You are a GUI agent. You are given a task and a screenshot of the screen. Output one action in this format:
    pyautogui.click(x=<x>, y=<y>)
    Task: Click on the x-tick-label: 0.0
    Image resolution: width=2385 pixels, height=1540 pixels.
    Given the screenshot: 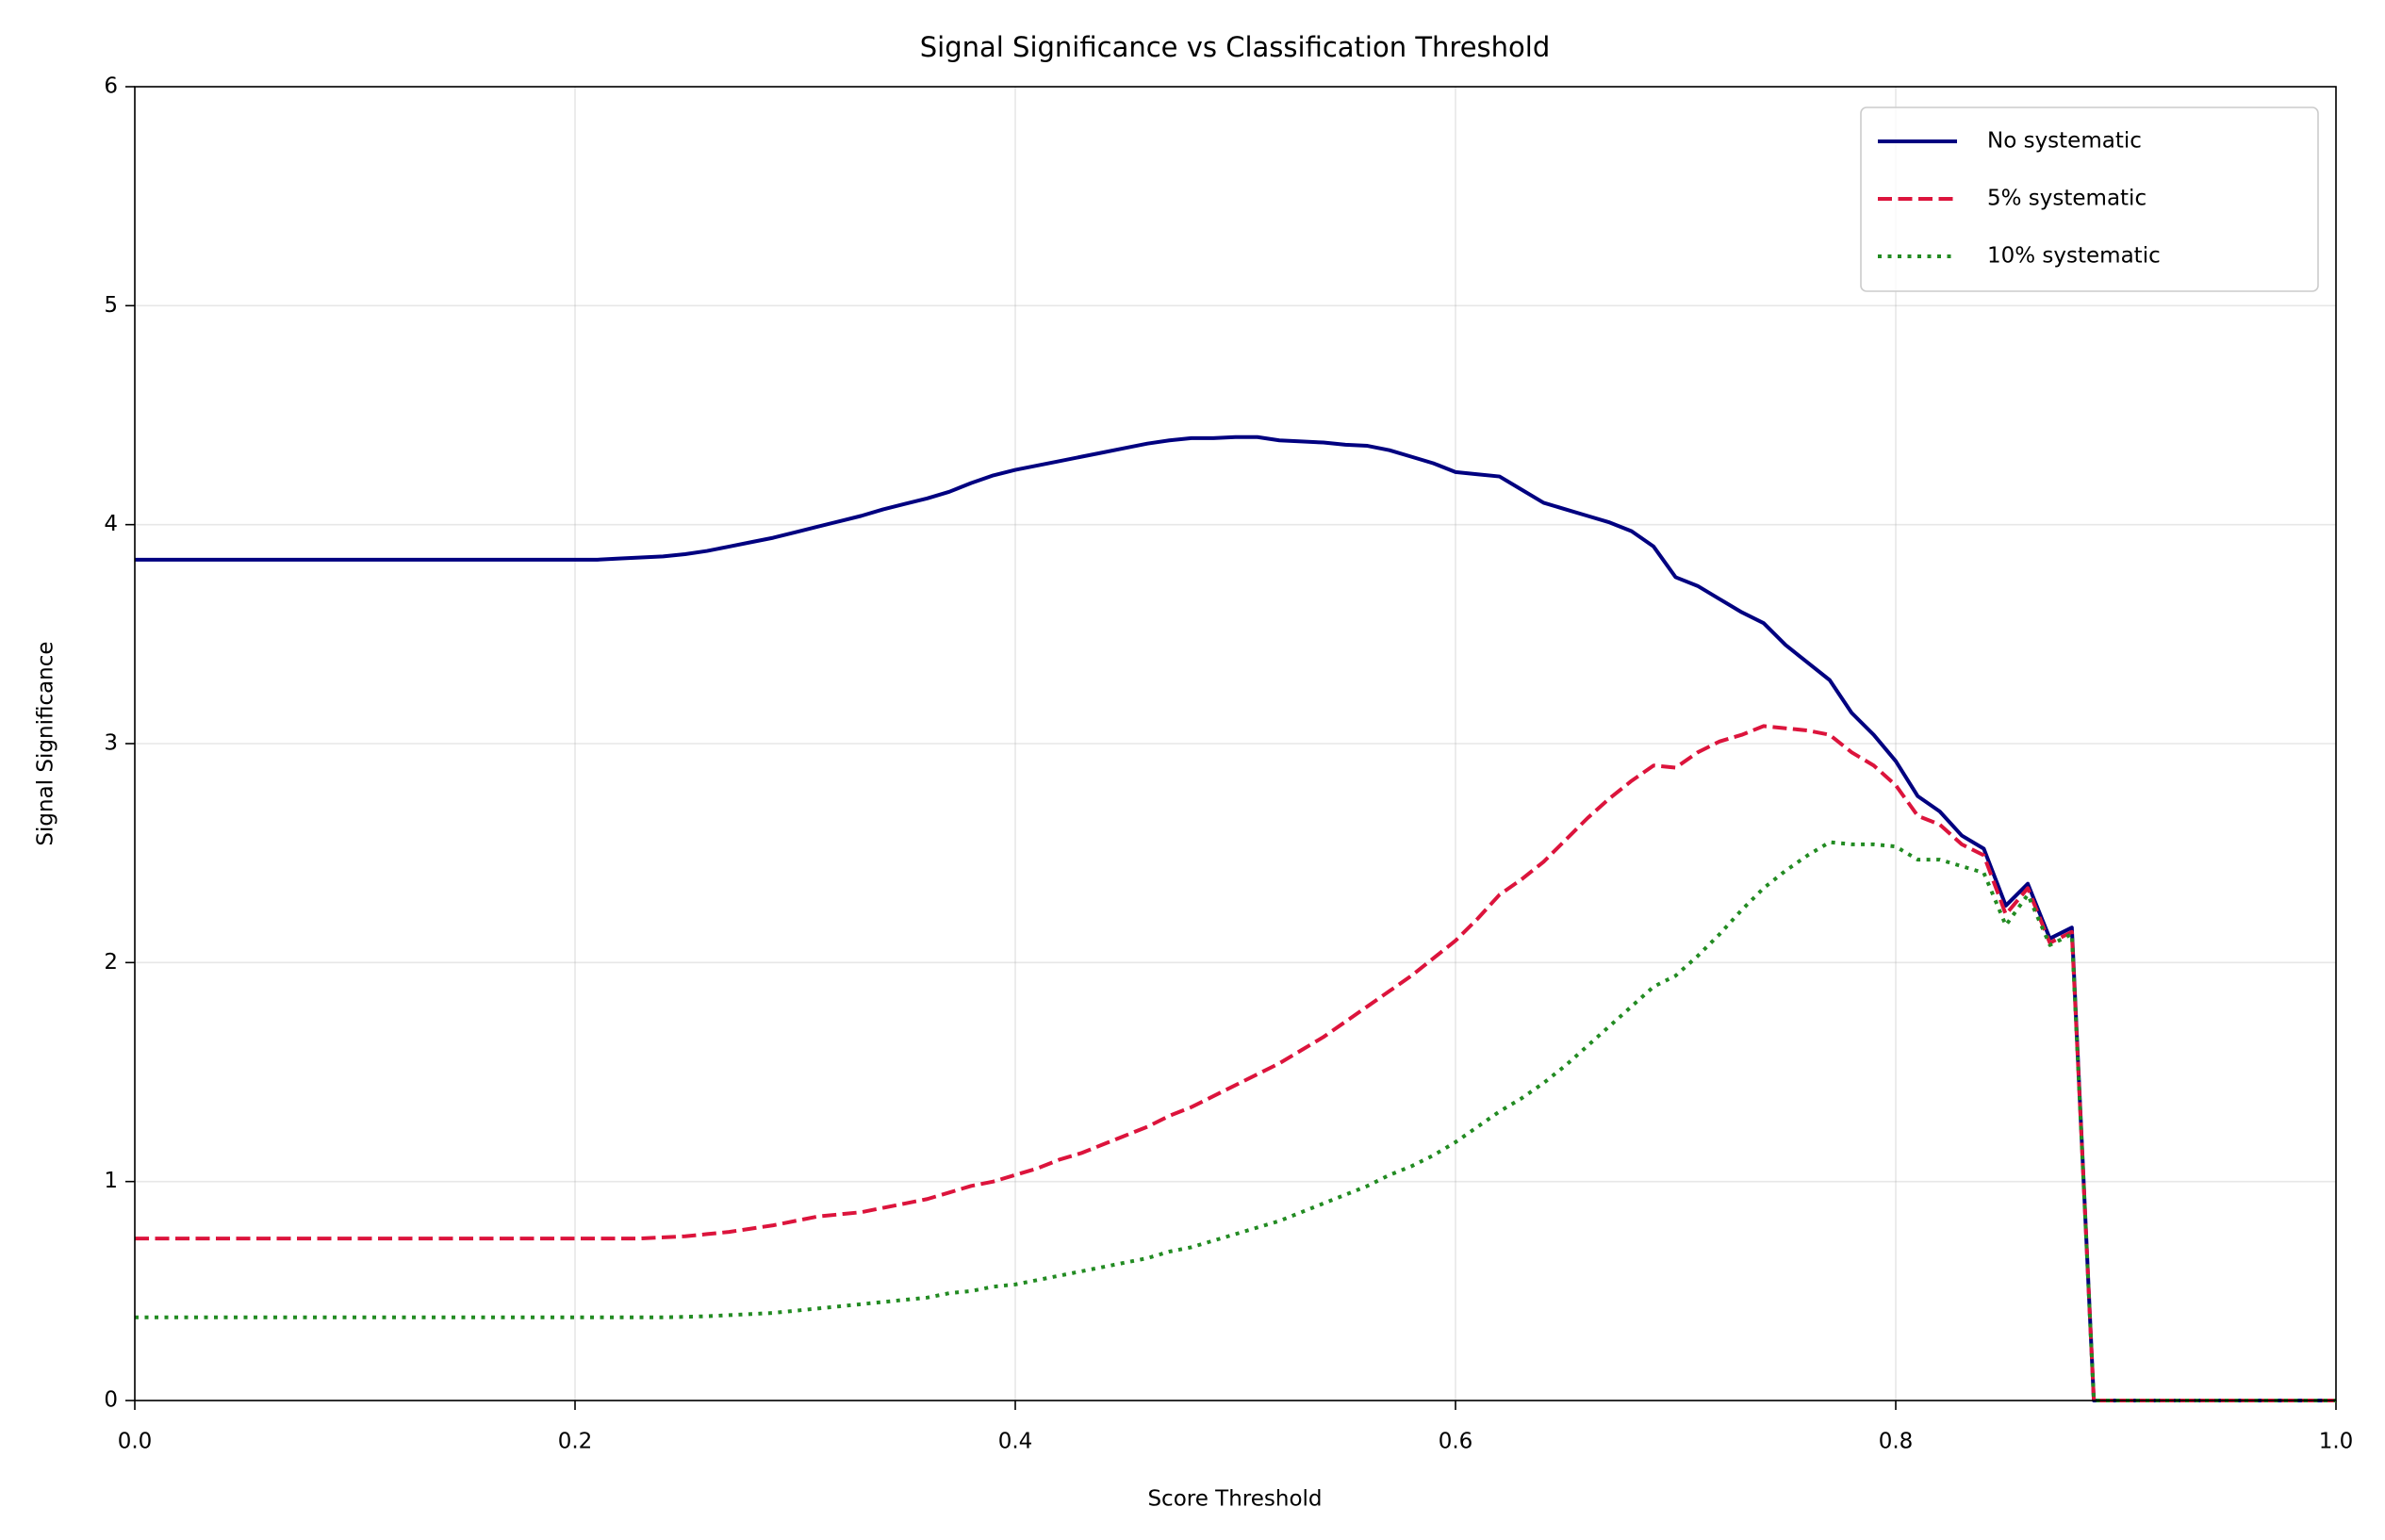 What is the action you would take?
    pyautogui.click(x=135, y=1442)
    